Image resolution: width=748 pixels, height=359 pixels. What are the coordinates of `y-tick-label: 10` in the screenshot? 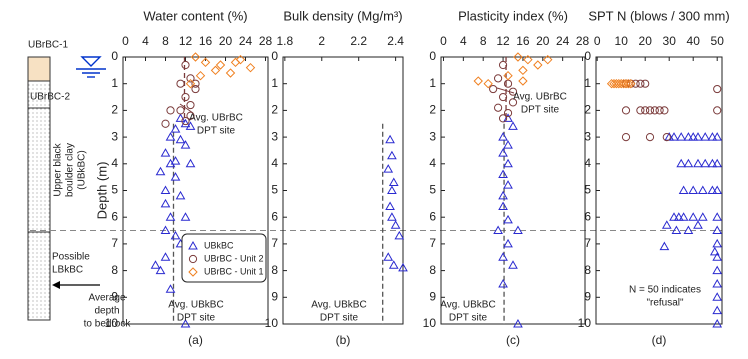 It's located at (112, 323).